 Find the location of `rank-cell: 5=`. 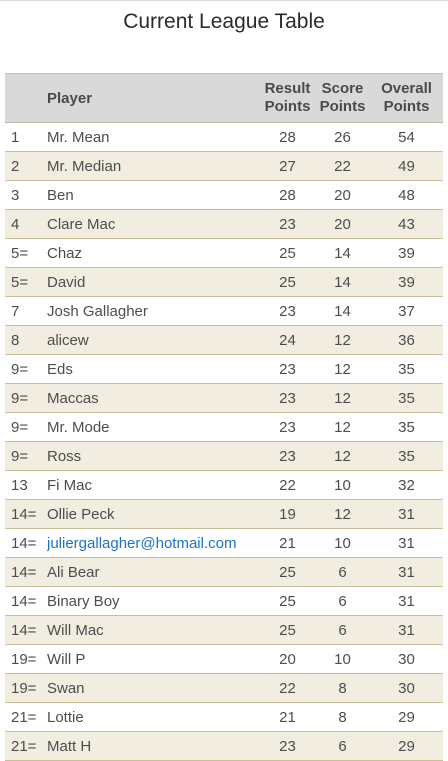

rank-cell: 5= is located at coordinates (20, 253).